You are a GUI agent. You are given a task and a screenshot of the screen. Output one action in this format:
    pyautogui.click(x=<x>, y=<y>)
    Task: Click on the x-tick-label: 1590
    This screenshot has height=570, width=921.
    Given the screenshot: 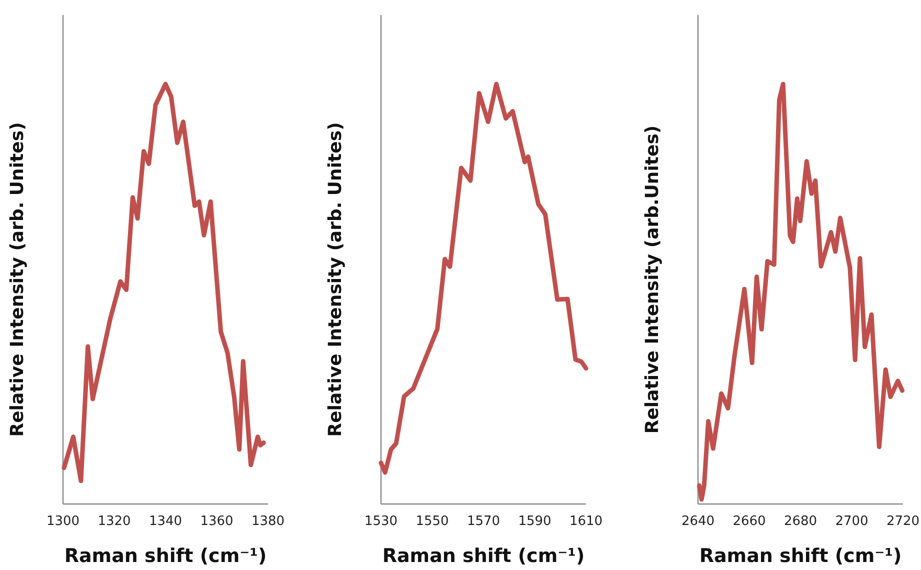 What is the action you would take?
    pyautogui.click(x=535, y=522)
    